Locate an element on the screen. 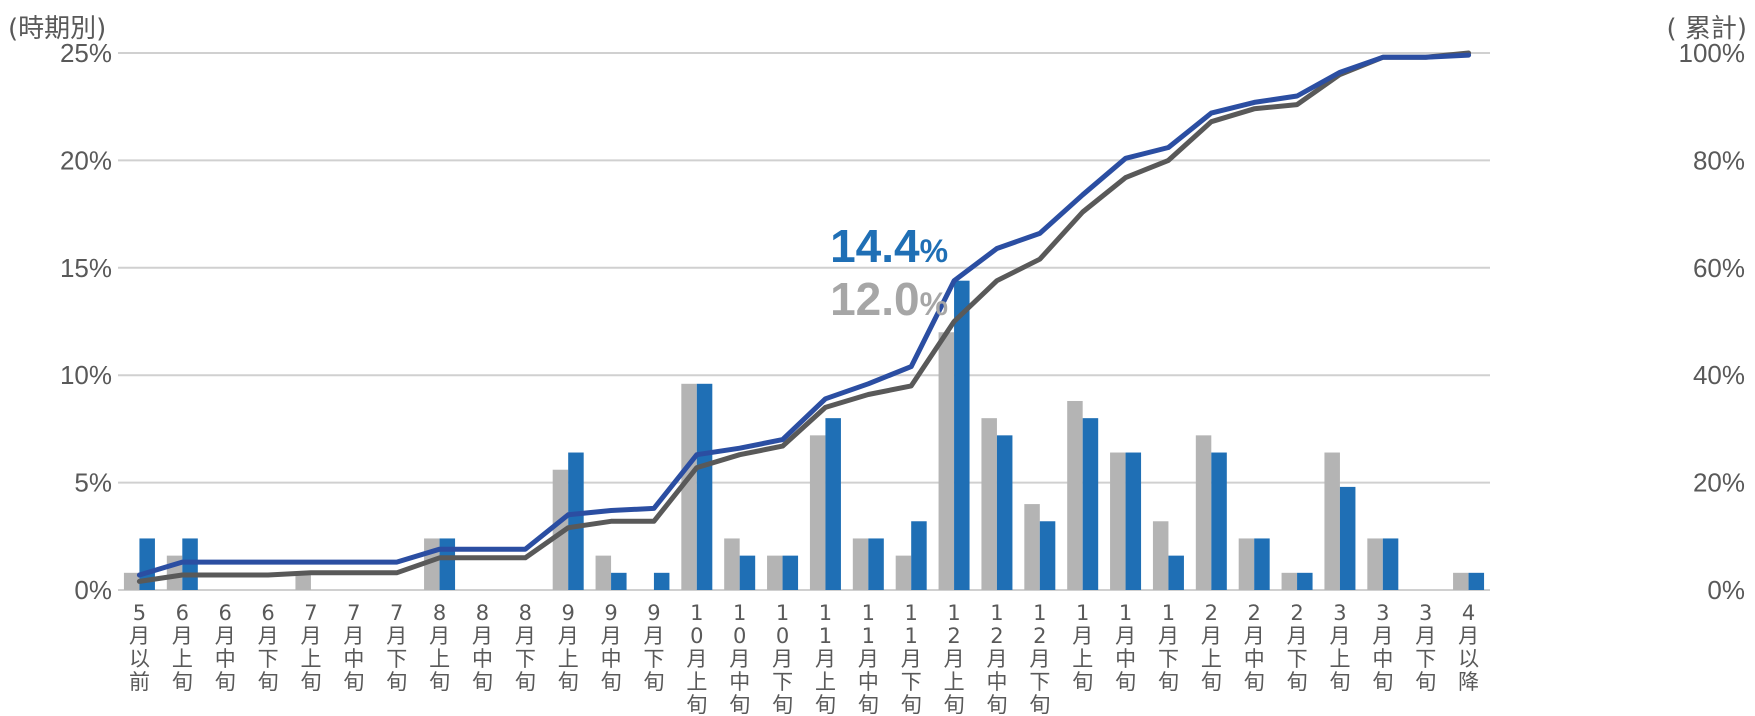  right-axis-unit-label: ( 累計) is located at coordinates (1706, 29).